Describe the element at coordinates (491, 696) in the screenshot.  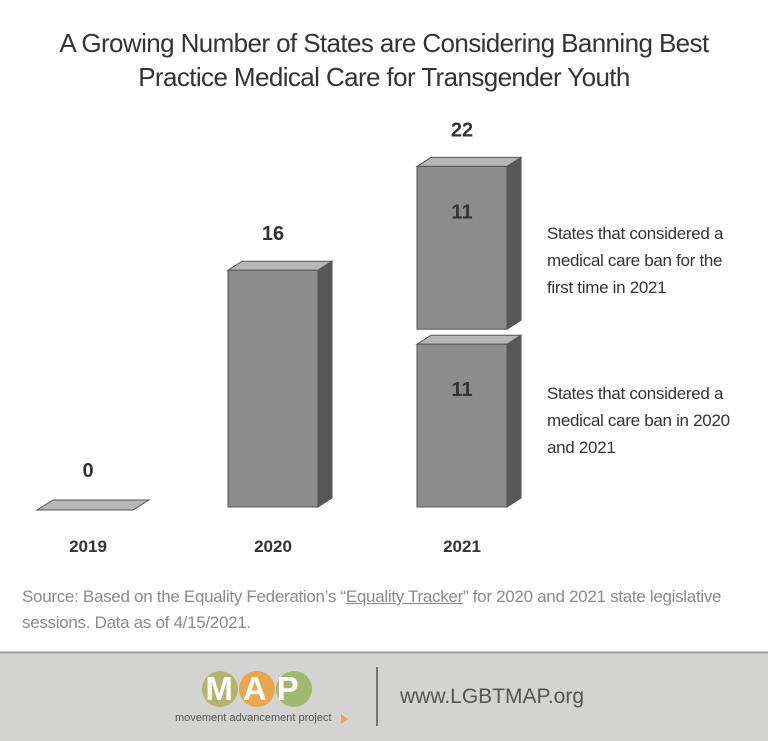
I see `url: www.LGBTMAP.org` at that location.